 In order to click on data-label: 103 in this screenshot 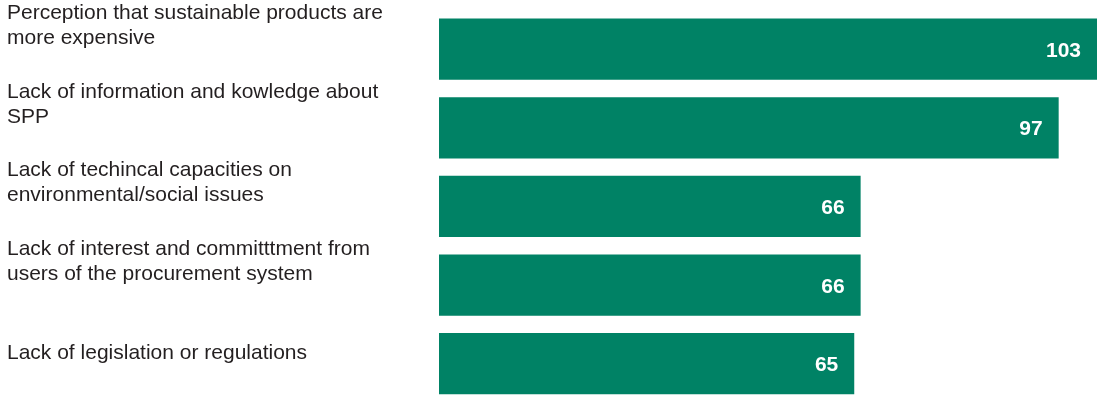, I will do `click(1063, 49)`.